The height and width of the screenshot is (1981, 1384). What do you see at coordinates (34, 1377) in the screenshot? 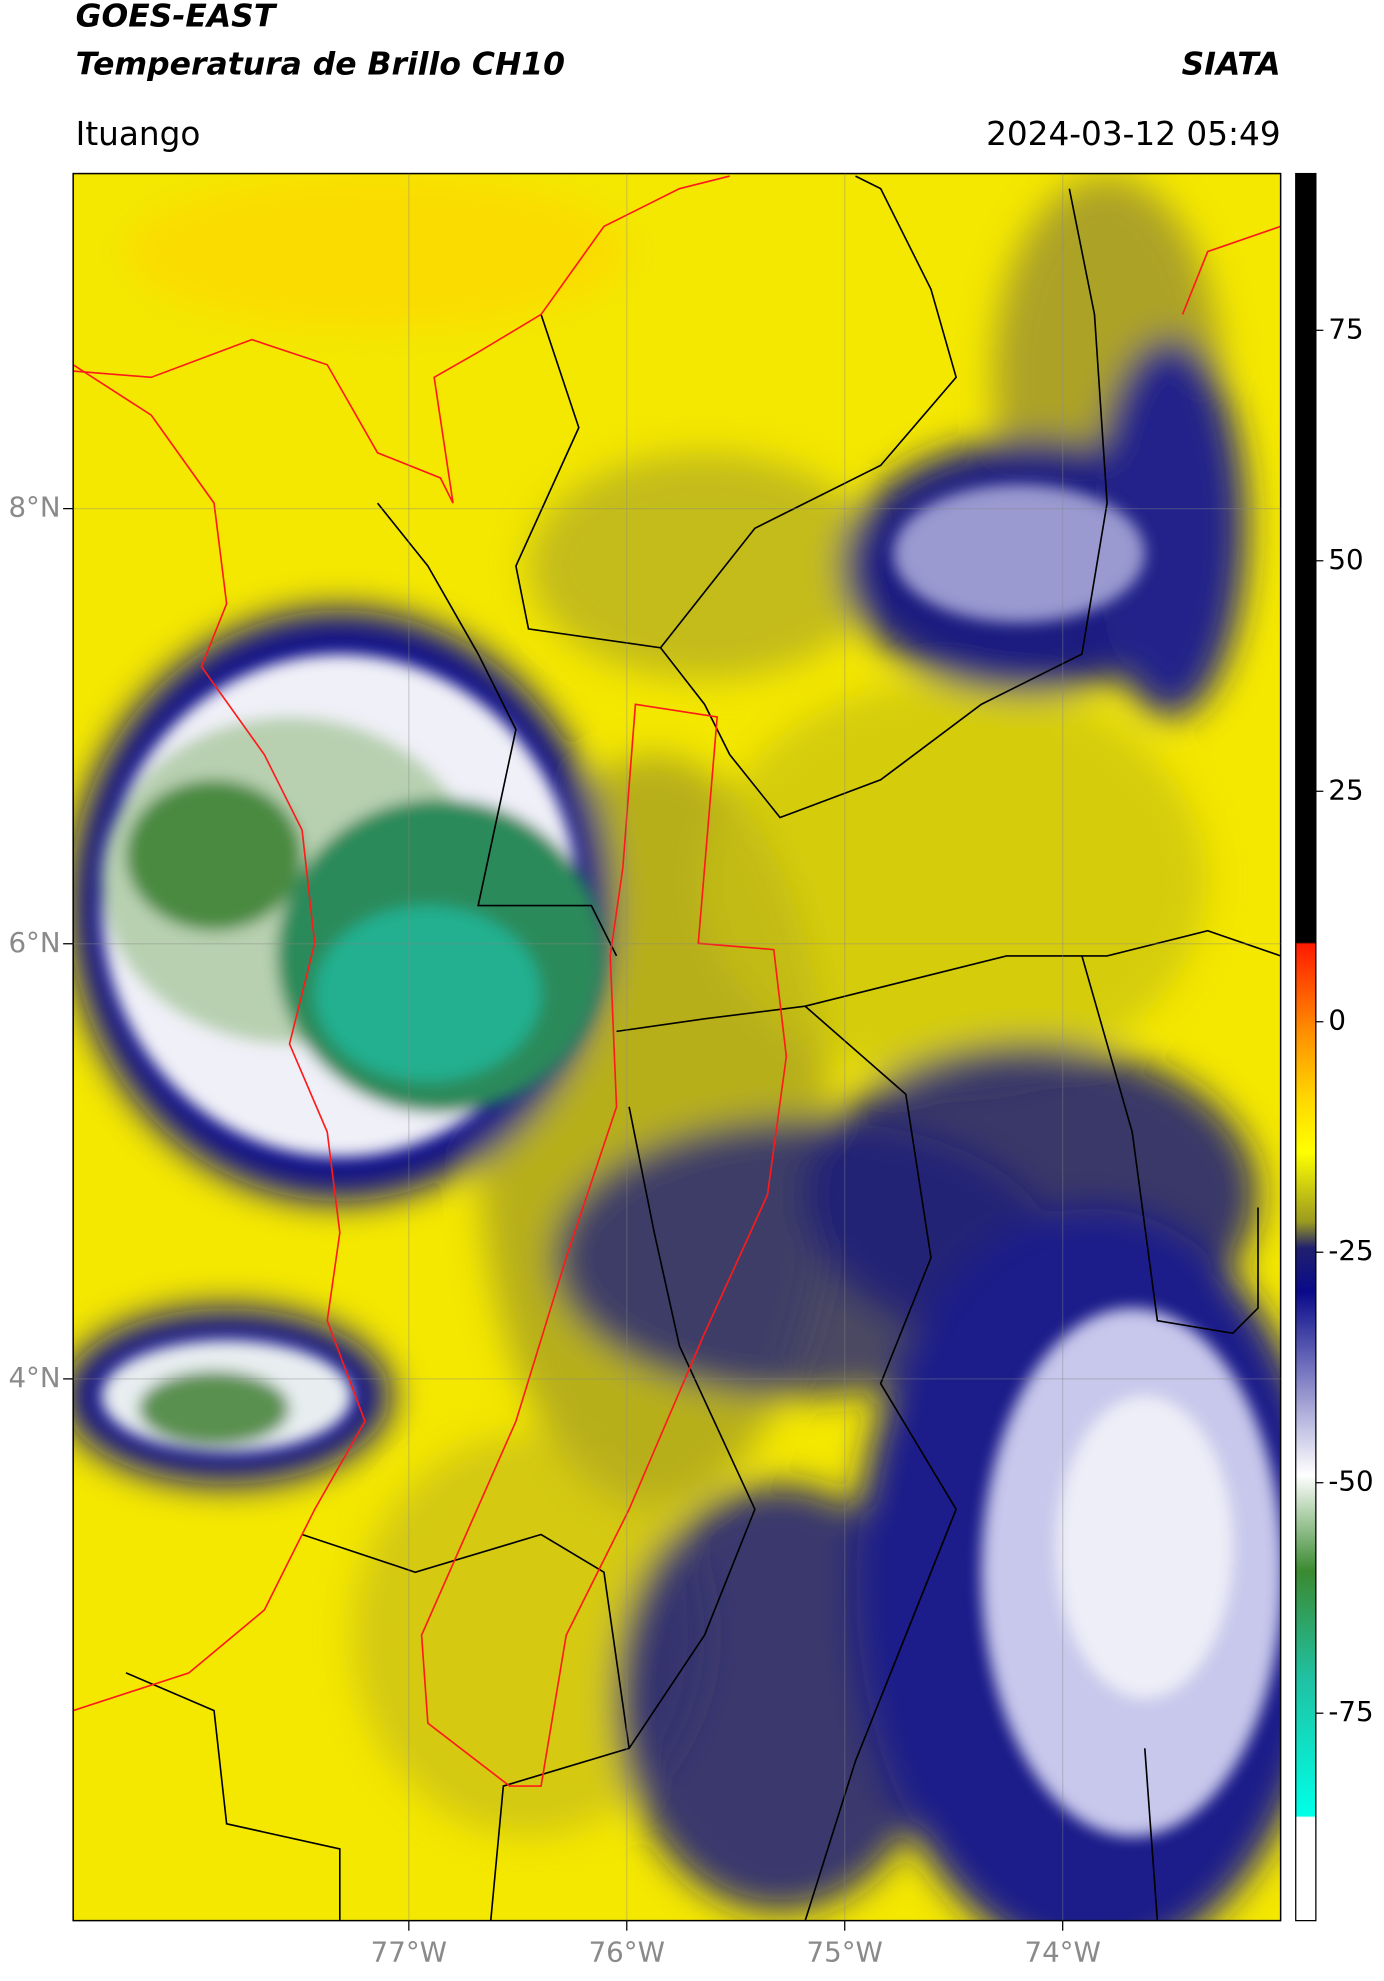
I see `y-tick-label: 4°N` at bounding box center [34, 1377].